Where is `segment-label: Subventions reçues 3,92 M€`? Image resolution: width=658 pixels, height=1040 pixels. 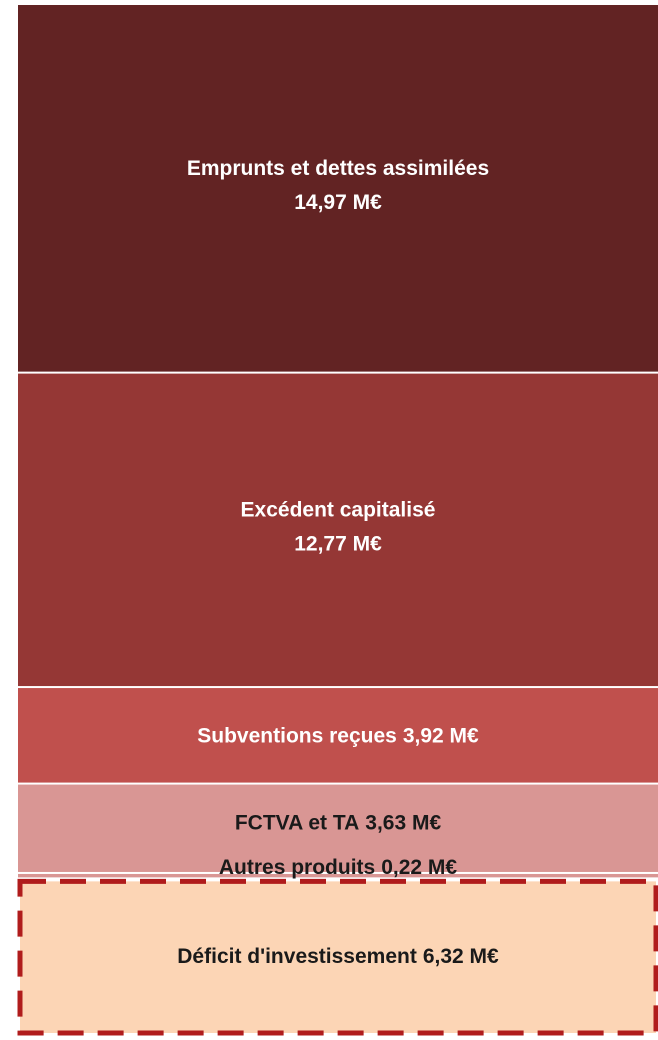 segment-label: Subventions reçues 3,92 M€ is located at coordinates (338, 735).